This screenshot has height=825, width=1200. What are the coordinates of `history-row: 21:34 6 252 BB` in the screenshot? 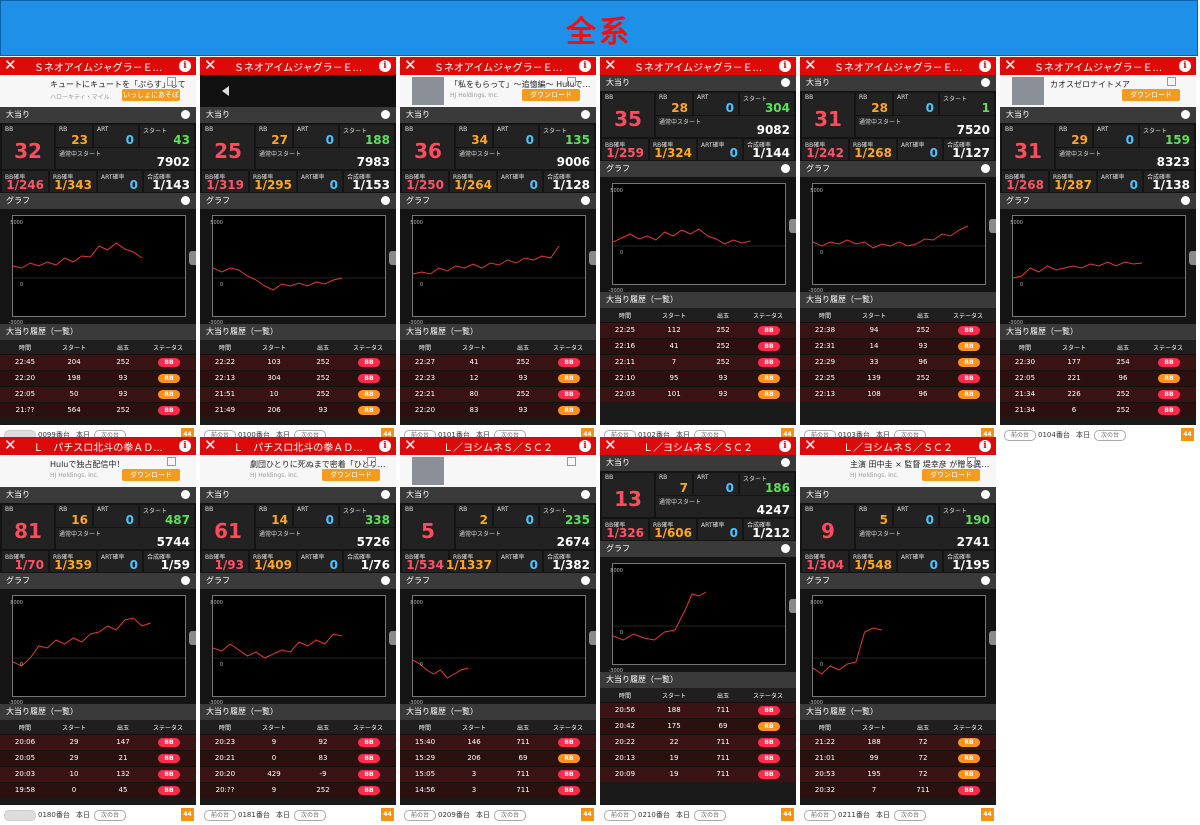 It's located at (1098, 410).